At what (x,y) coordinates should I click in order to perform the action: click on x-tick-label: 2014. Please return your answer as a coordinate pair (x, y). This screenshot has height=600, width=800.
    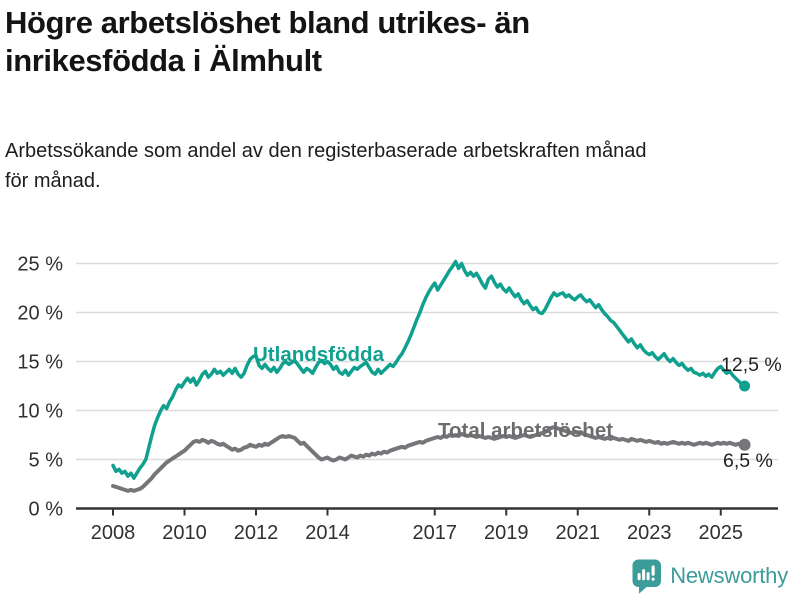
    Looking at the image, I should click on (327, 533).